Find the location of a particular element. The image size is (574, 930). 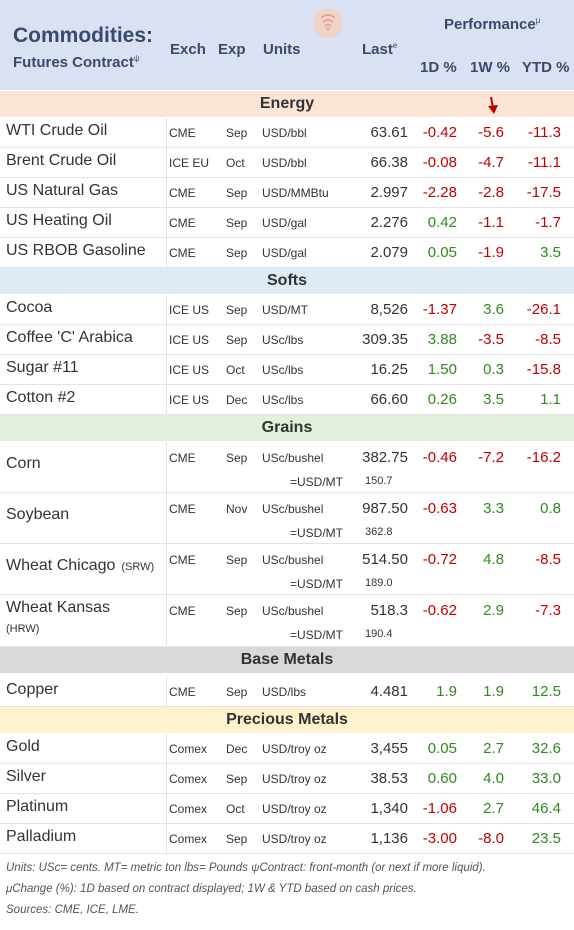

commodity-name: Coffee 'C' Arabica is located at coordinates (69, 337).